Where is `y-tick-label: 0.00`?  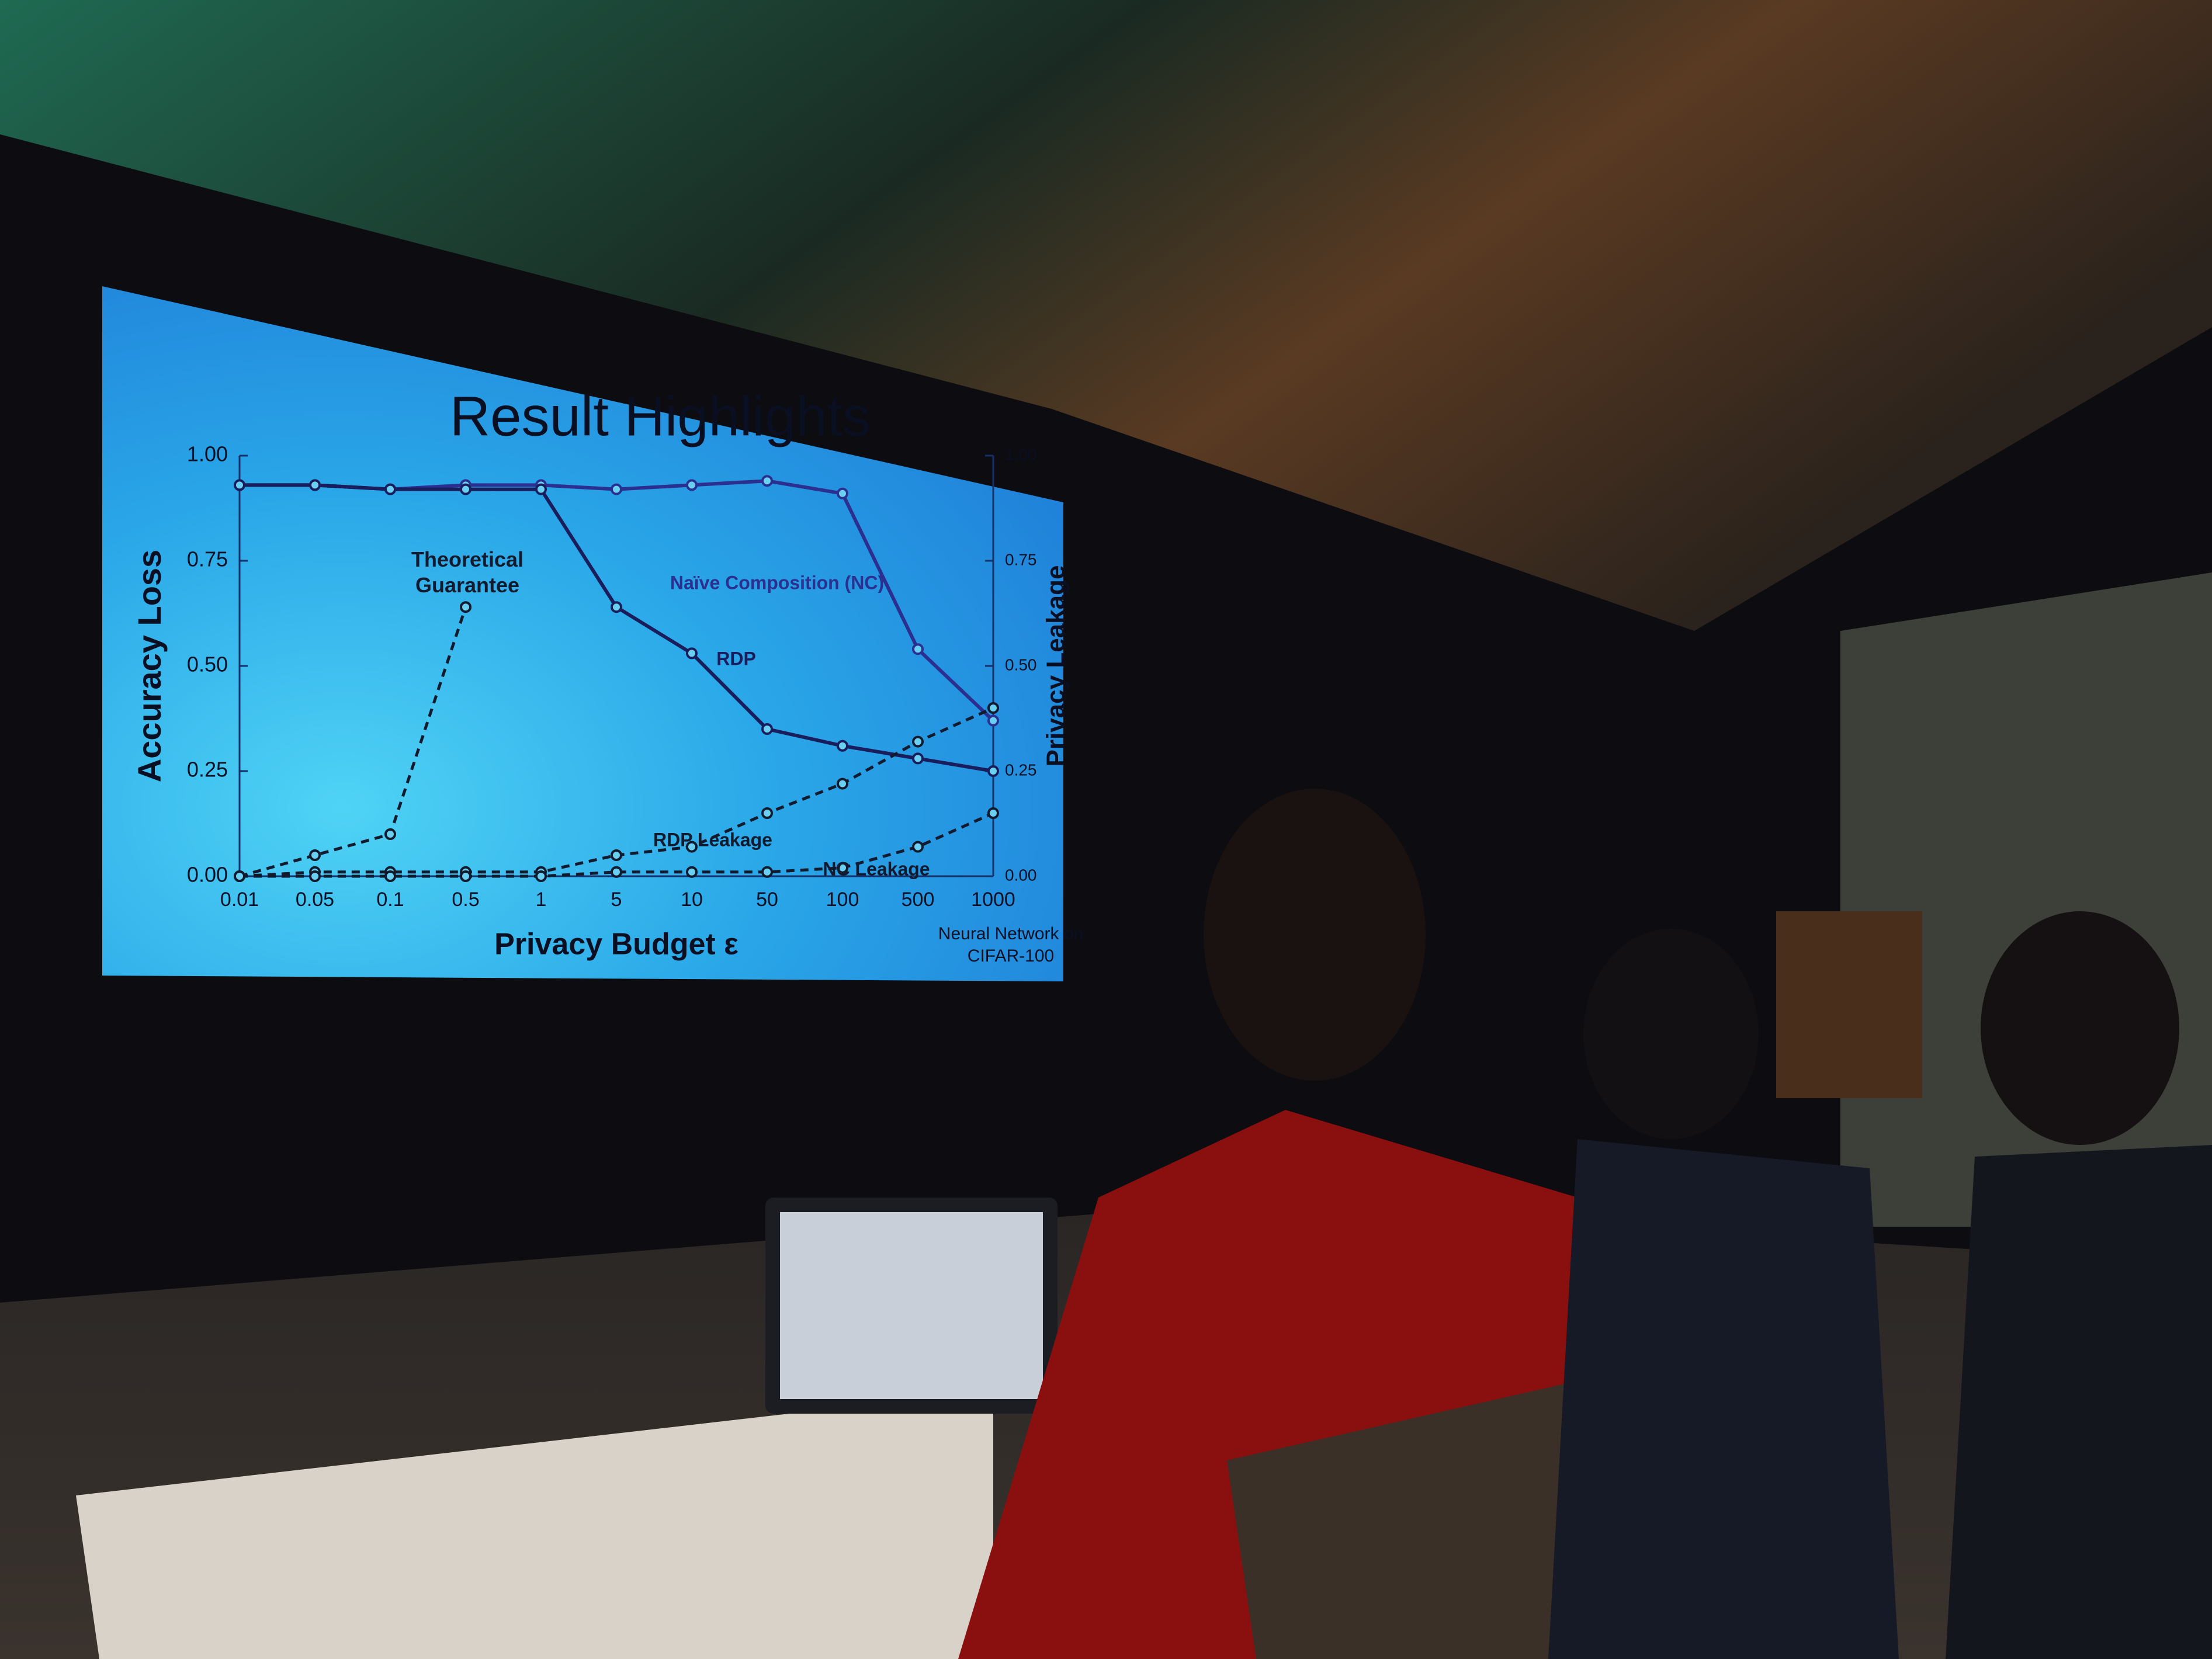 y-tick-label: 0.00 is located at coordinates (207, 875).